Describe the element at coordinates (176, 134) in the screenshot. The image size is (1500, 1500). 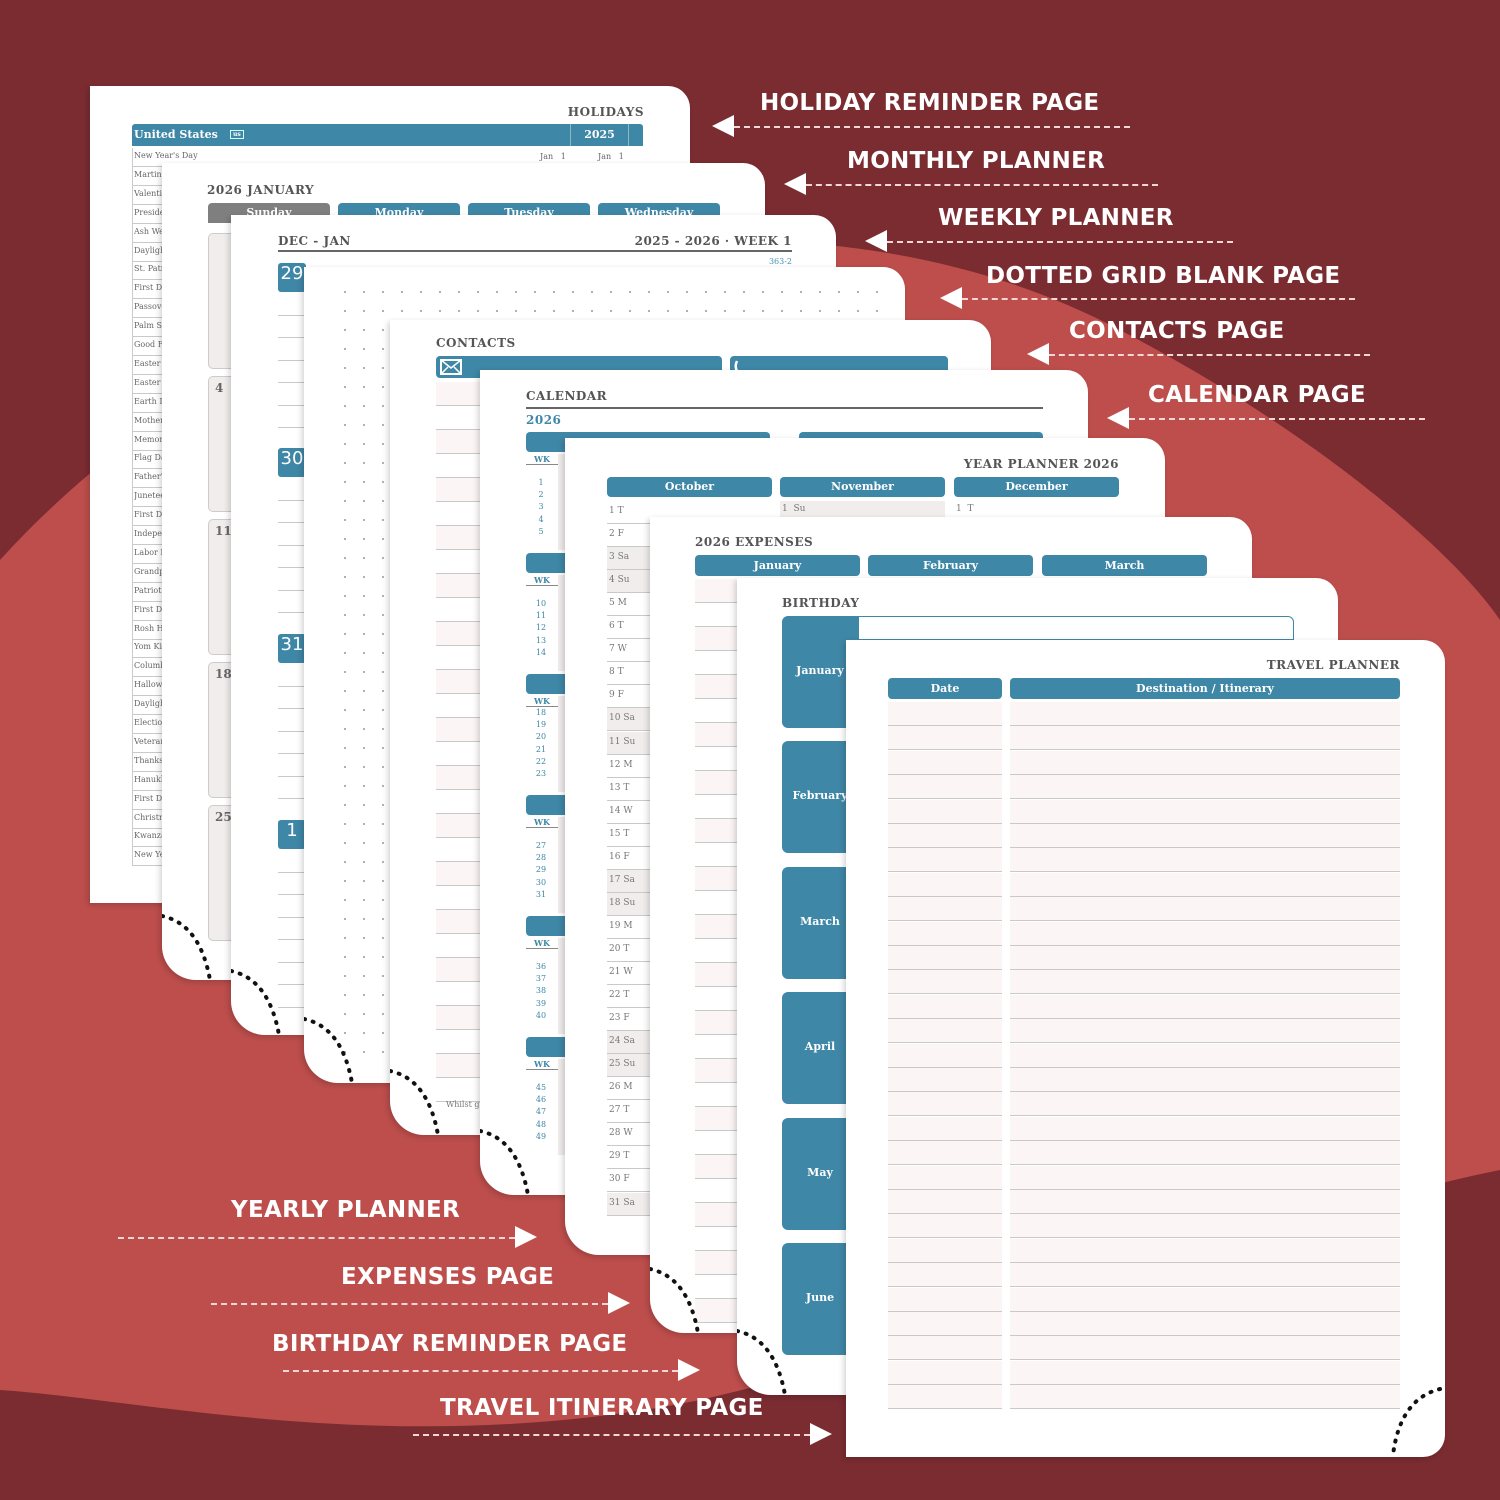
I see `country-label: United States` at that location.